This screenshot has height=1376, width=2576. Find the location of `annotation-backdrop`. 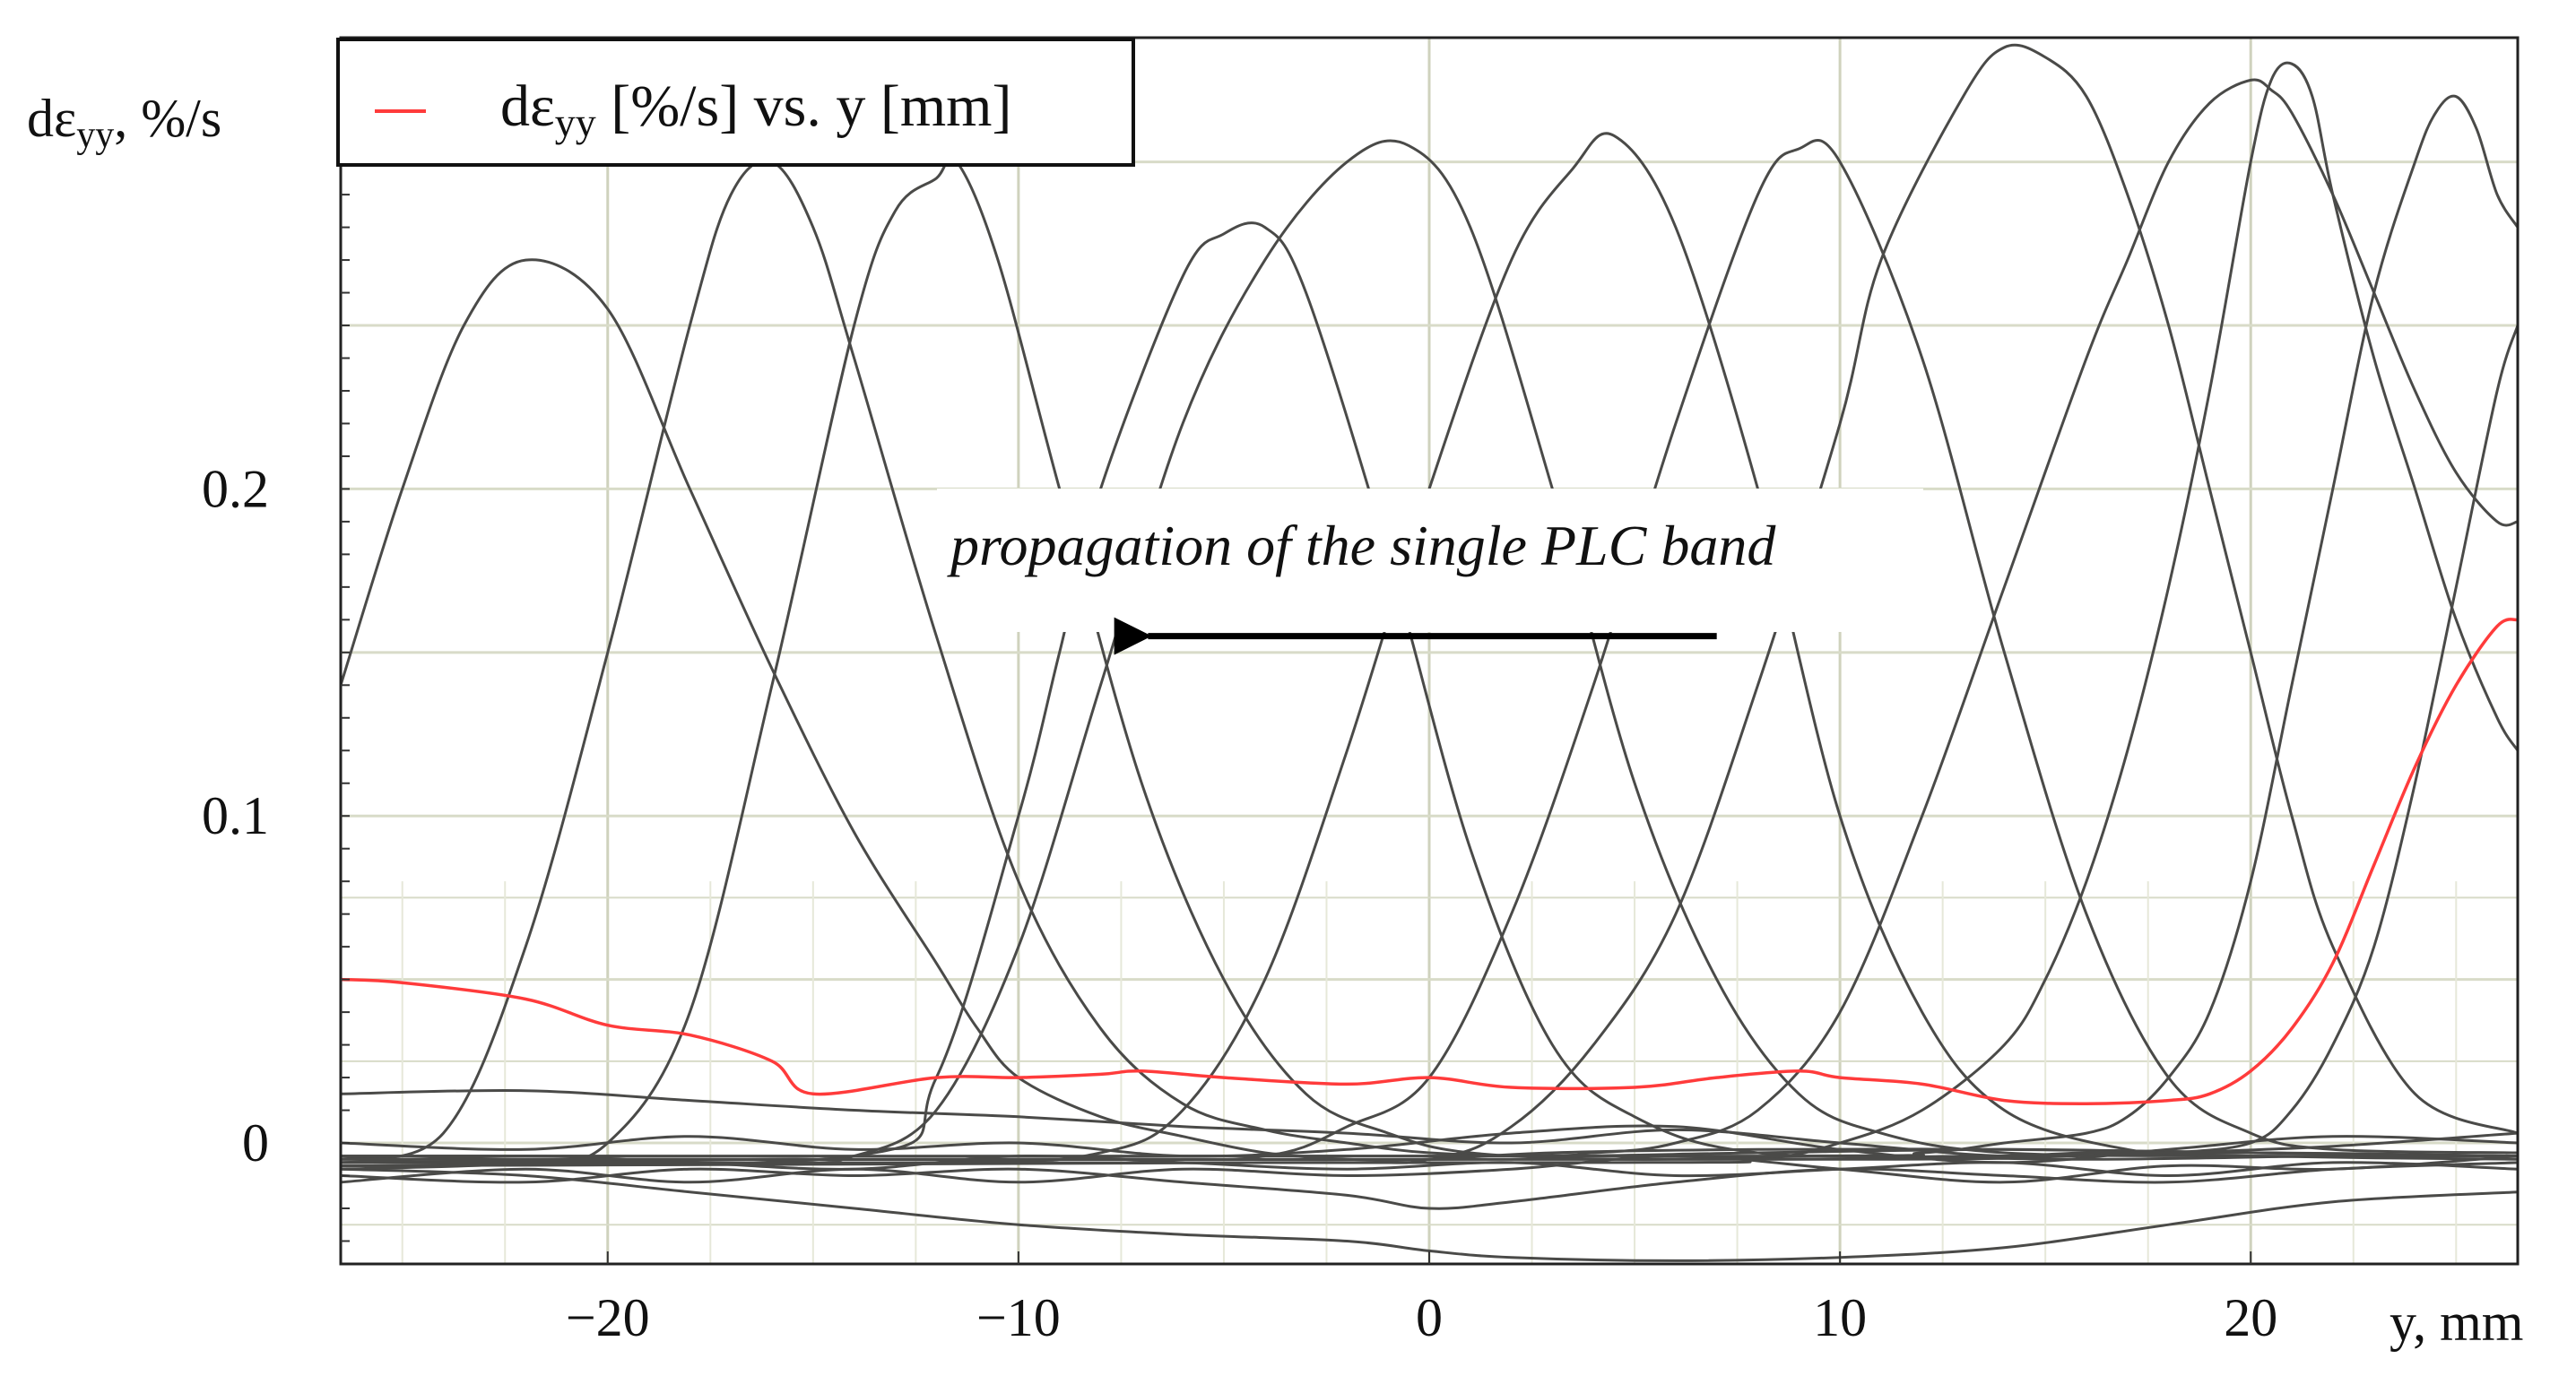

annotation-backdrop is located at coordinates (1430, 560).